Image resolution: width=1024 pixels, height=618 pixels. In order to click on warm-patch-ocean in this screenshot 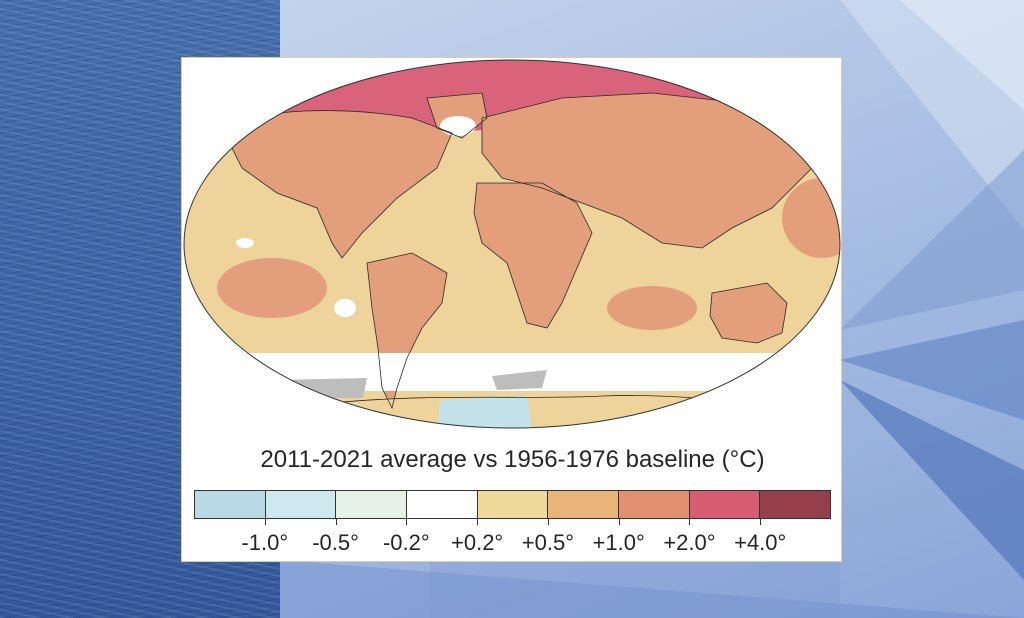, I will do `click(272, 288)`.